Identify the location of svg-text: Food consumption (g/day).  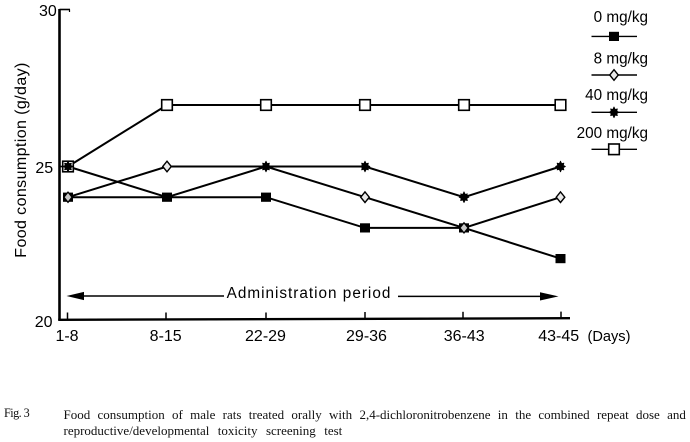
(21, 159).